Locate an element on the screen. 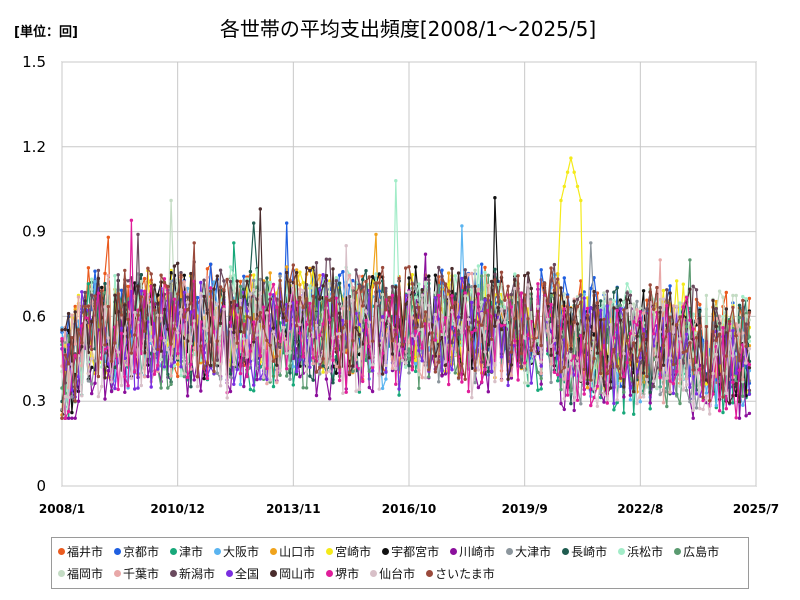  x-tick-label: 2013/11 is located at coordinates (293, 509).